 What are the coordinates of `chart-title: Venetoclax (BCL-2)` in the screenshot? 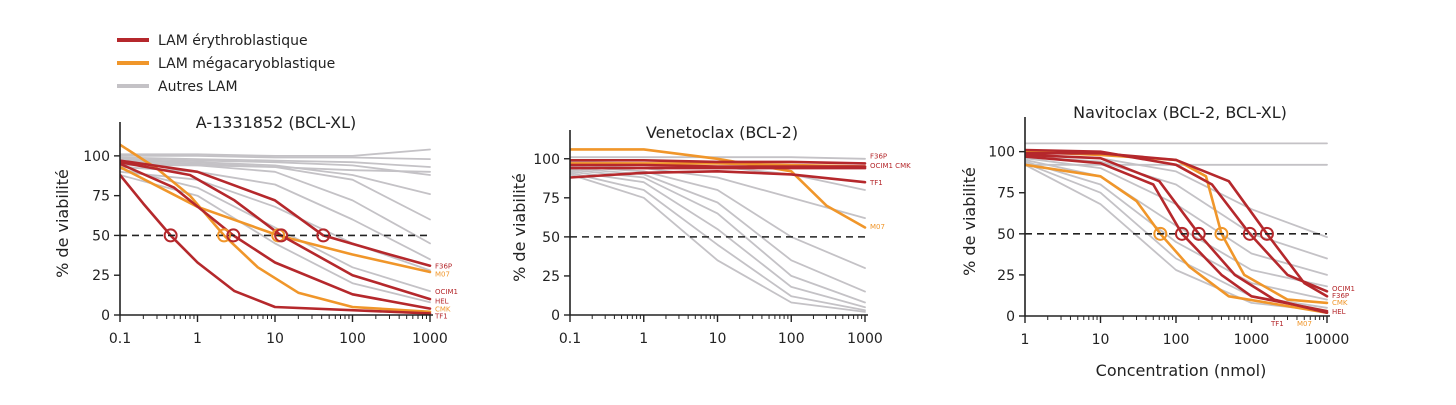 It's located at (722, 132).